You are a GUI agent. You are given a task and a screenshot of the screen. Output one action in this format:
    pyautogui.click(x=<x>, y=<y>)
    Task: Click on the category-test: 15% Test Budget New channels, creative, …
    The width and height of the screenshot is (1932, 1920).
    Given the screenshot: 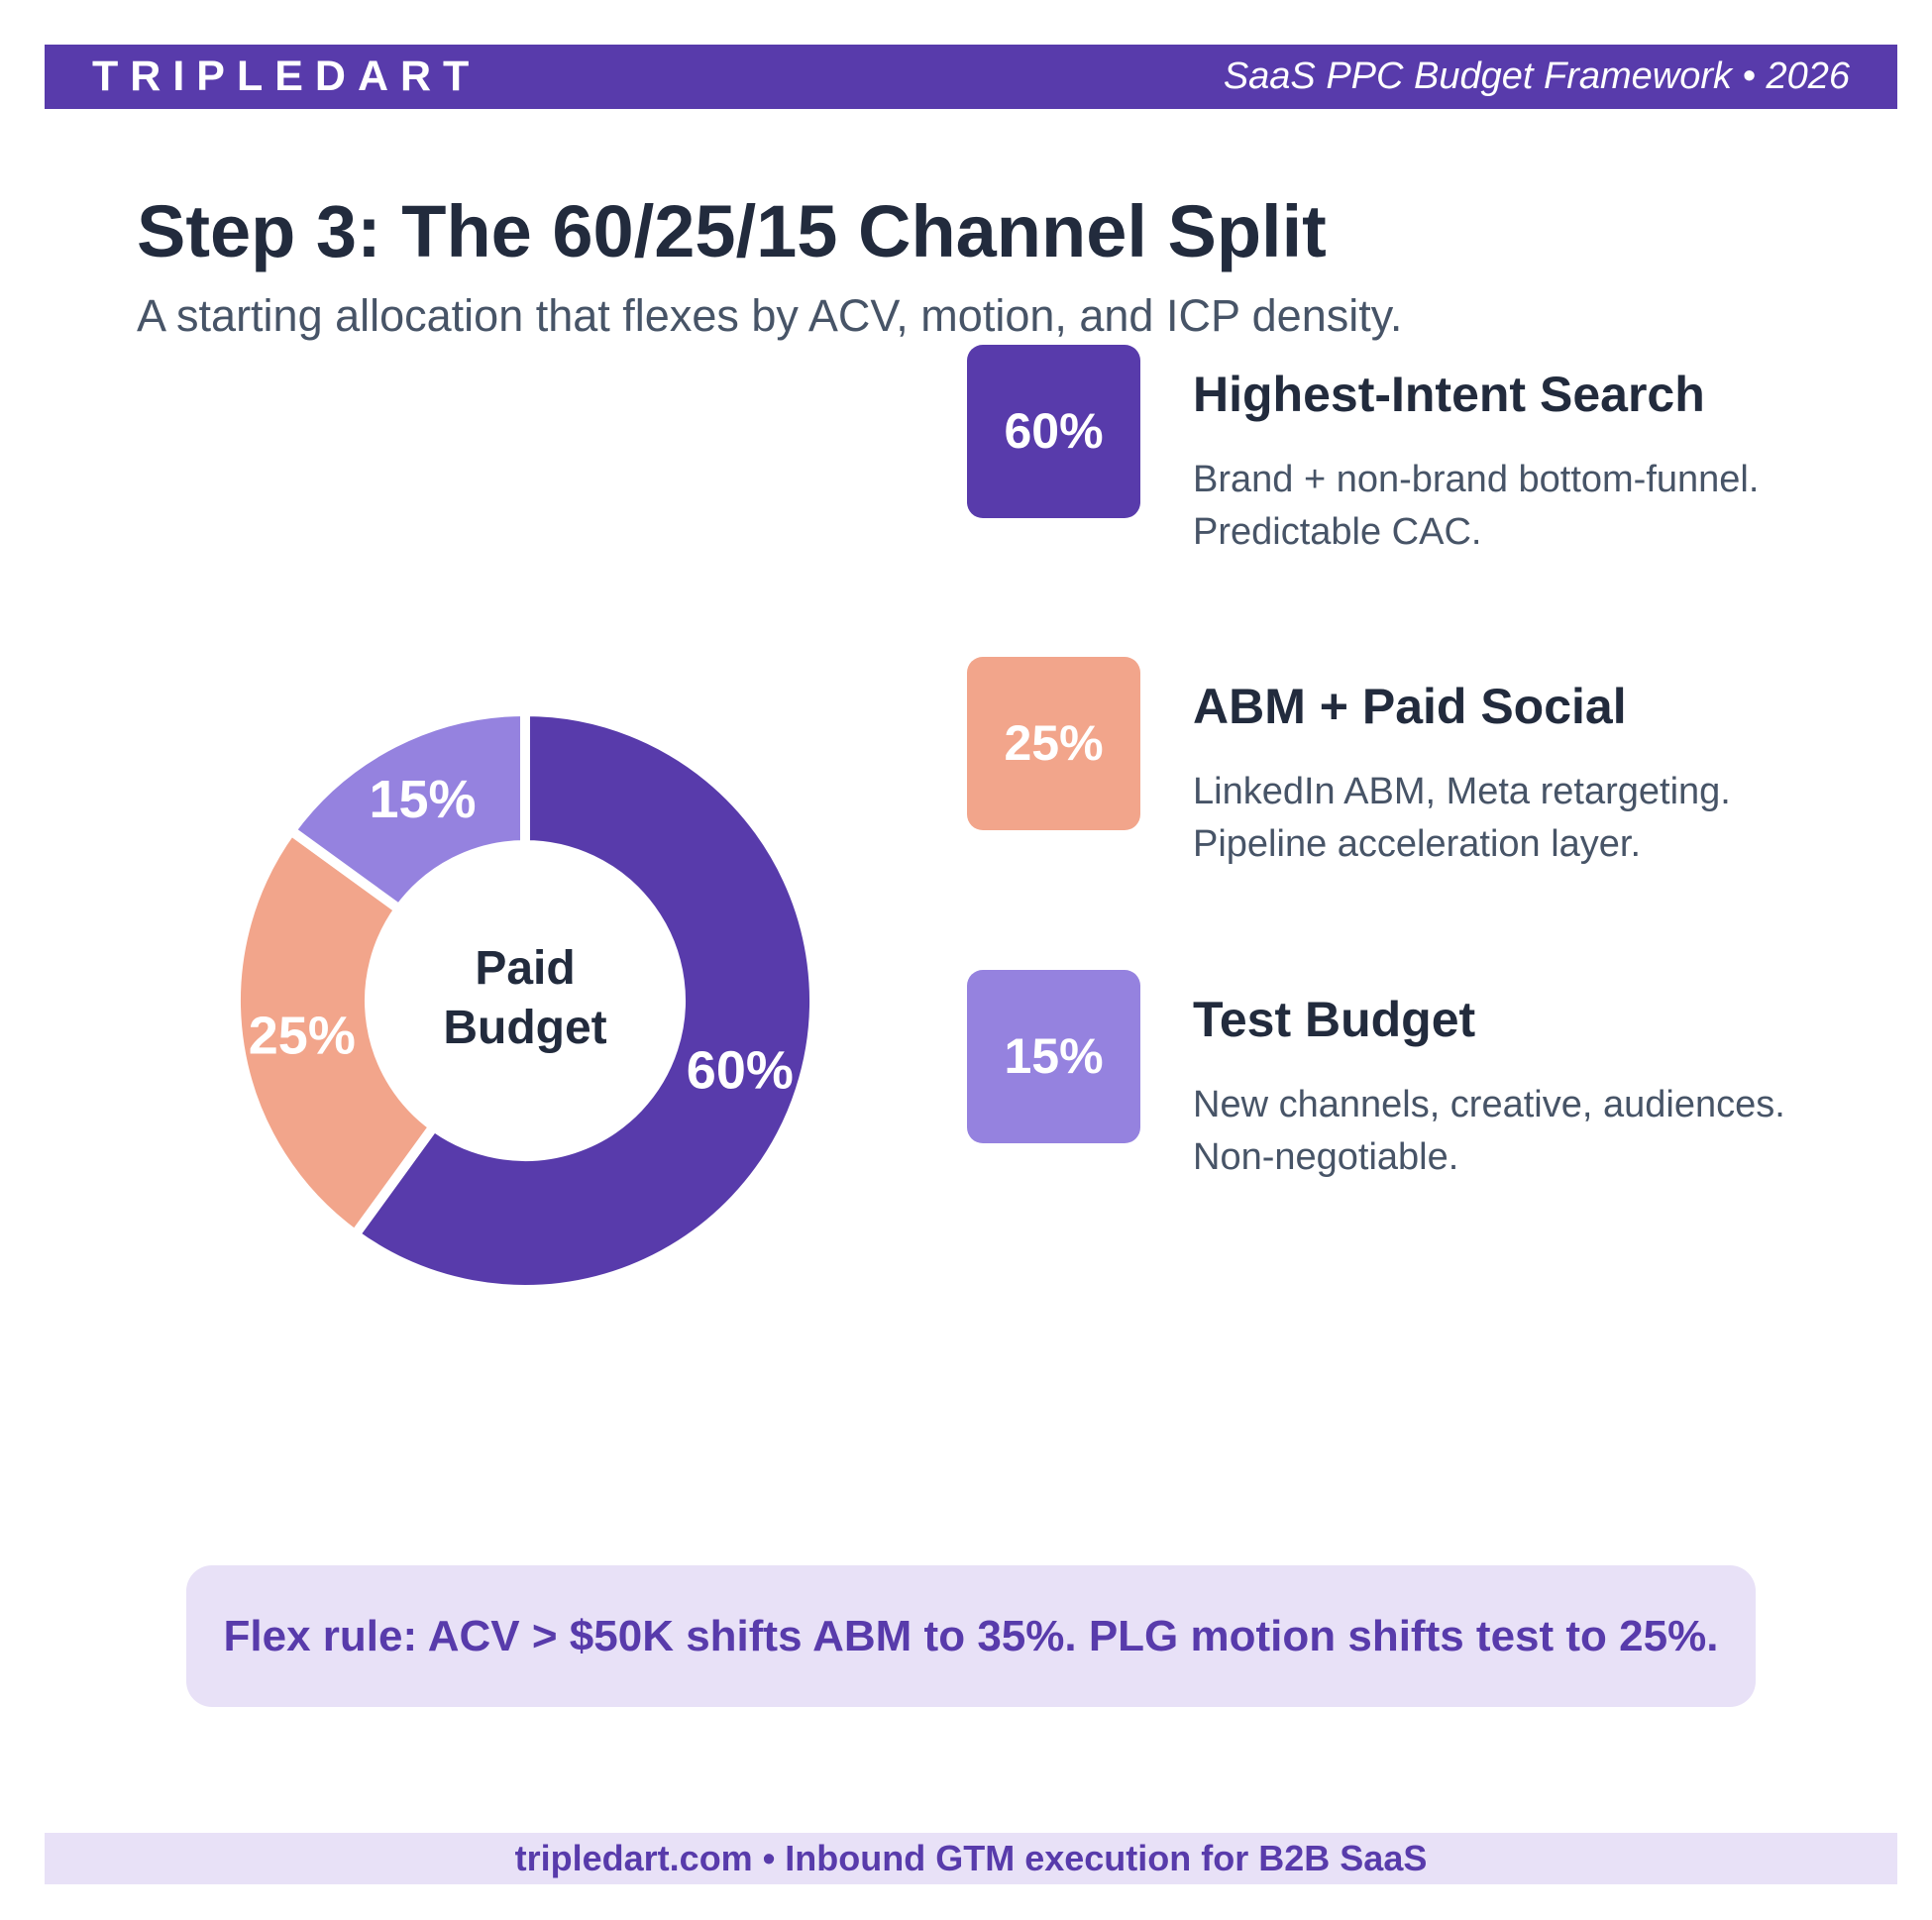 What is the action you would take?
    pyautogui.click(x=1413, y=1079)
    